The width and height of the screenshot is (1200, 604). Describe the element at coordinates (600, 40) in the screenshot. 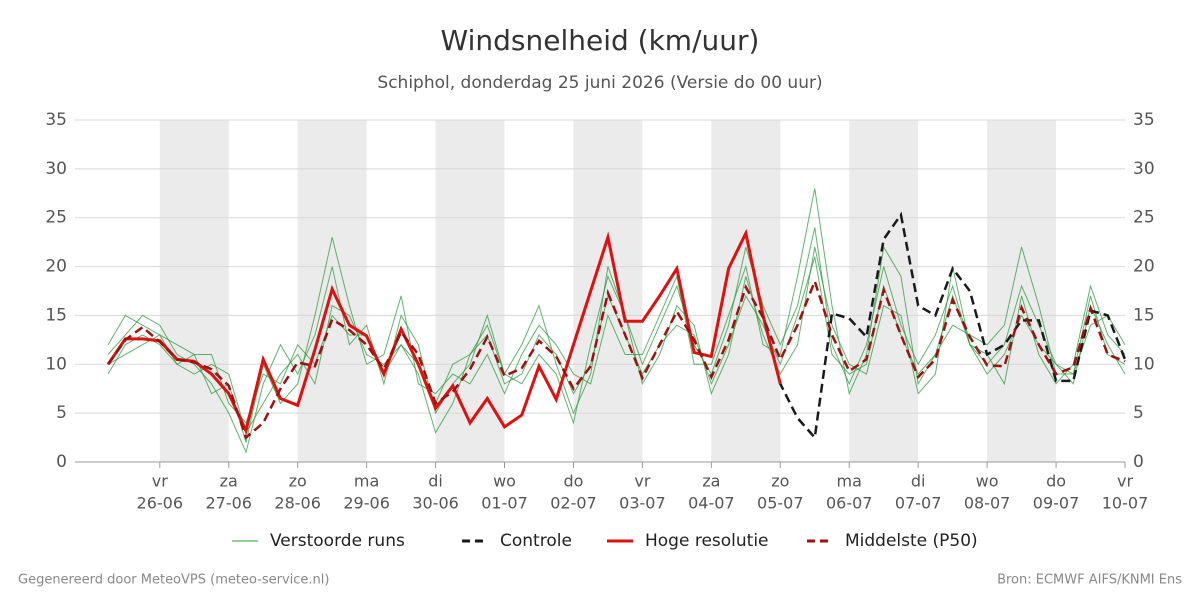

I see `chart-title: Windsnelheid (km/uur)` at that location.